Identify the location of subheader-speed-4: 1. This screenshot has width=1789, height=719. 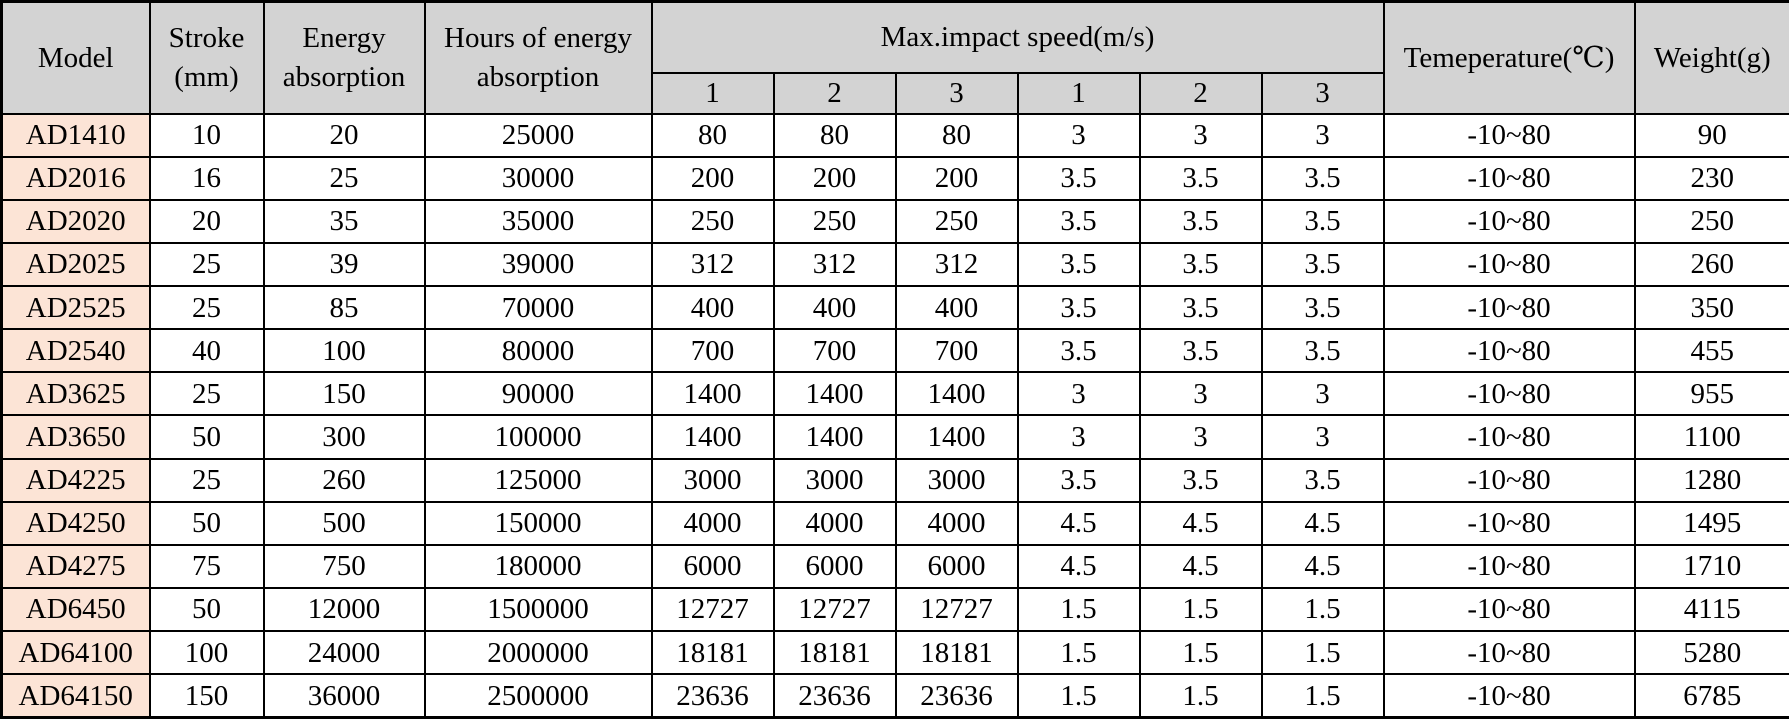
(1078, 93).